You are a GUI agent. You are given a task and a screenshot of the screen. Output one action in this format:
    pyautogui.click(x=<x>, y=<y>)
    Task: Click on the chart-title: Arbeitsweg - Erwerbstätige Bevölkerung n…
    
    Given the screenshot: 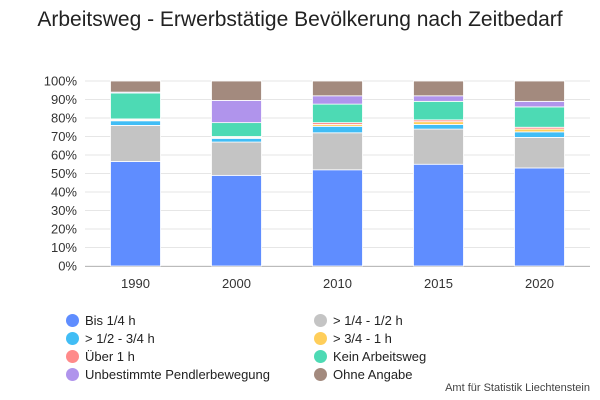 What is the action you would take?
    pyautogui.click(x=300, y=19)
    